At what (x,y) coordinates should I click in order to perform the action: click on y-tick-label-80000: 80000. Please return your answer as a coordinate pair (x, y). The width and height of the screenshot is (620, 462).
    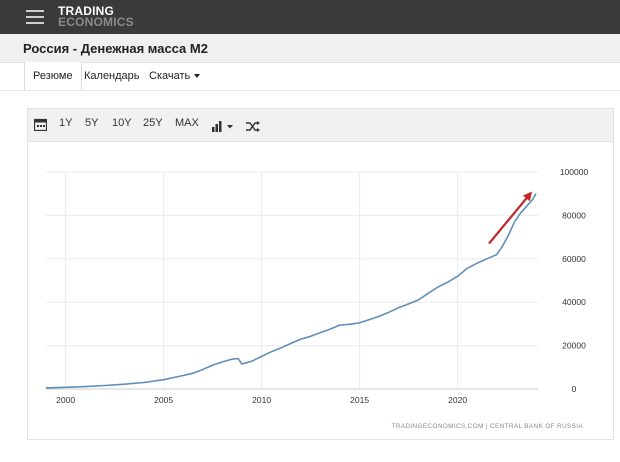
    Looking at the image, I should click on (574, 215).